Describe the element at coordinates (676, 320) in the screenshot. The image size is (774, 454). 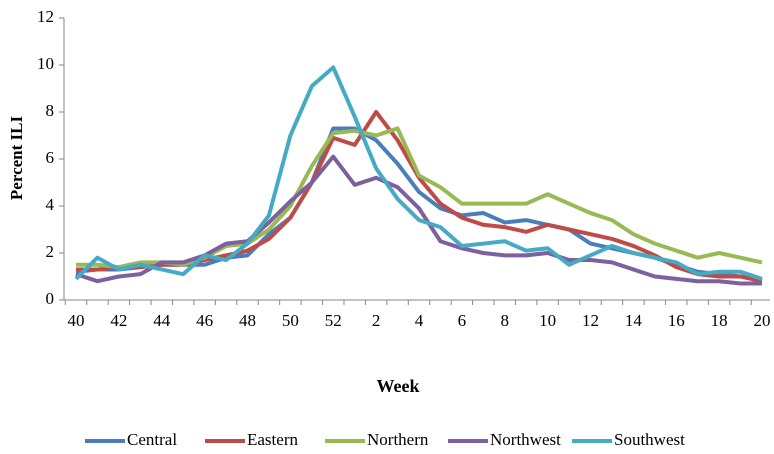
I see `x-tick-label: 16` at that location.